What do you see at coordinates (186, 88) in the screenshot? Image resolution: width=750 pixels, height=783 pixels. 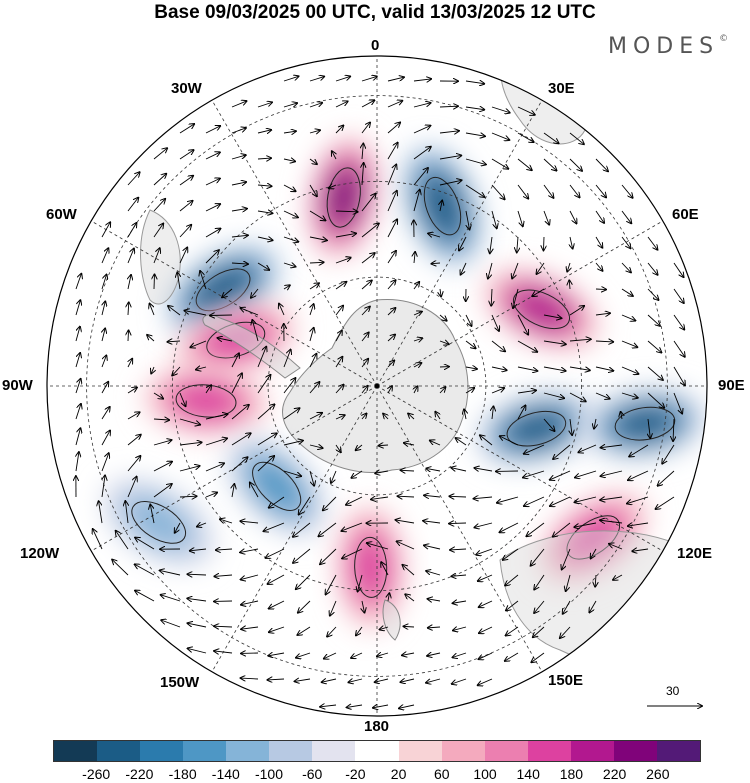 I see `lon-label-30w: 30W` at bounding box center [186, 88].